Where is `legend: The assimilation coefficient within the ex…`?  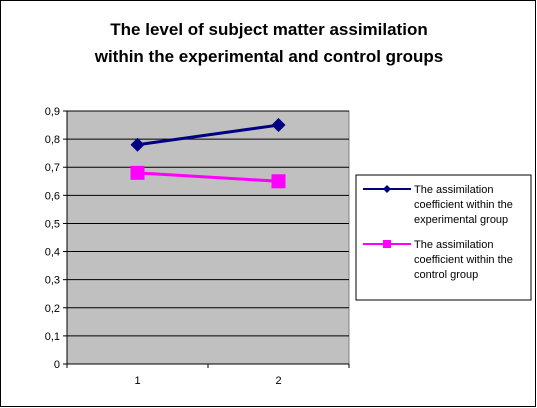 legend: The assimilation coefficient within the ex… is located at coordinates (443, 237).